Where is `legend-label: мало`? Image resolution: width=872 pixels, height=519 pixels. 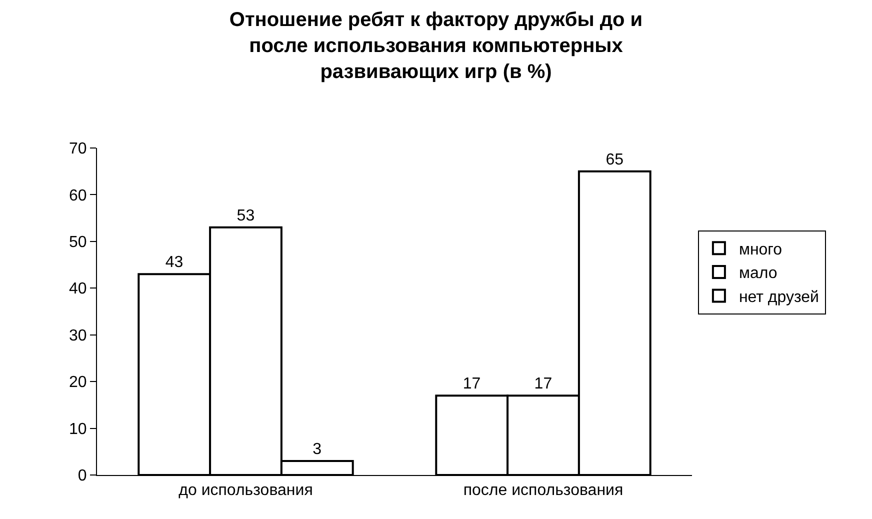
legend-label: мало is located at coordinates (758, 273).